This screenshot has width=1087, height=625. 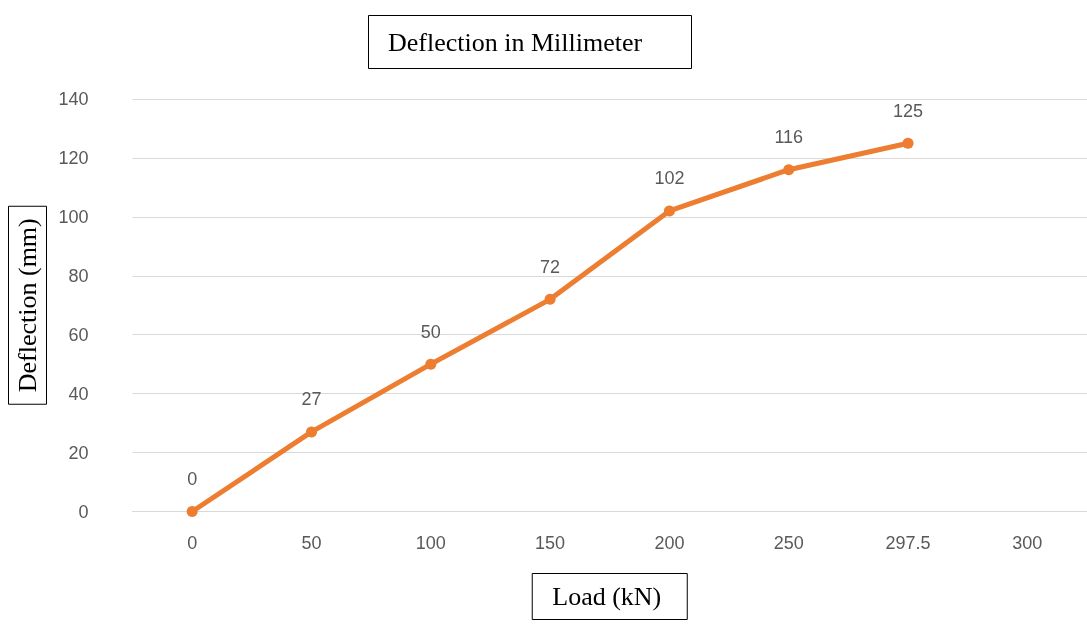 I want to click on data-label: 125, so click(x=908, y=110).